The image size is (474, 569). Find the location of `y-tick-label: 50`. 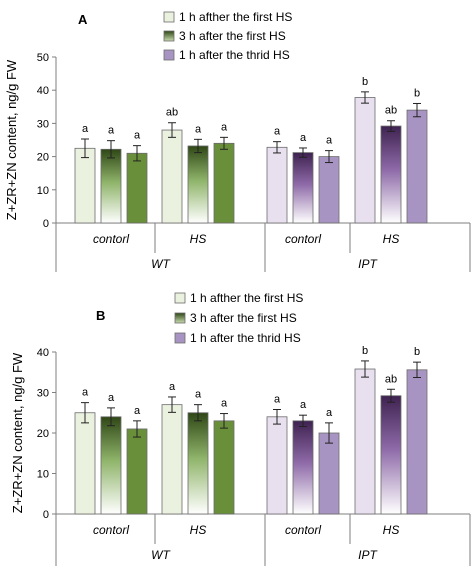

y-tick-label: 50 is located at coordinates (43, 58).